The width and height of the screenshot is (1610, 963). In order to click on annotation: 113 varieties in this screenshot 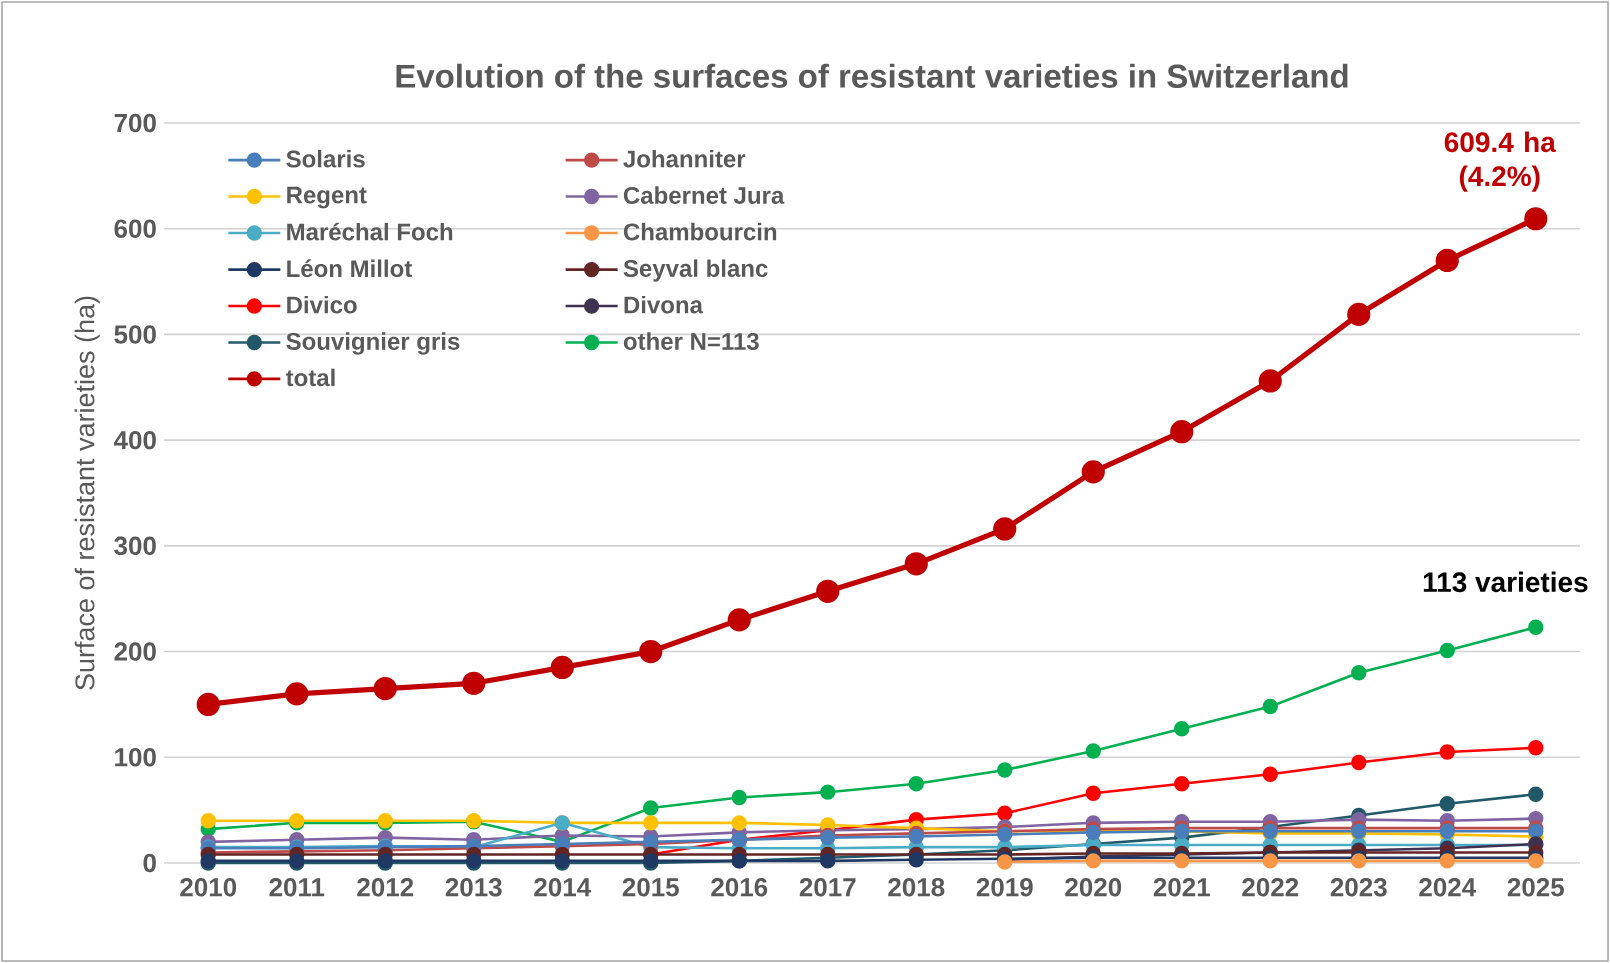, I will do `click(1505, 582)`.